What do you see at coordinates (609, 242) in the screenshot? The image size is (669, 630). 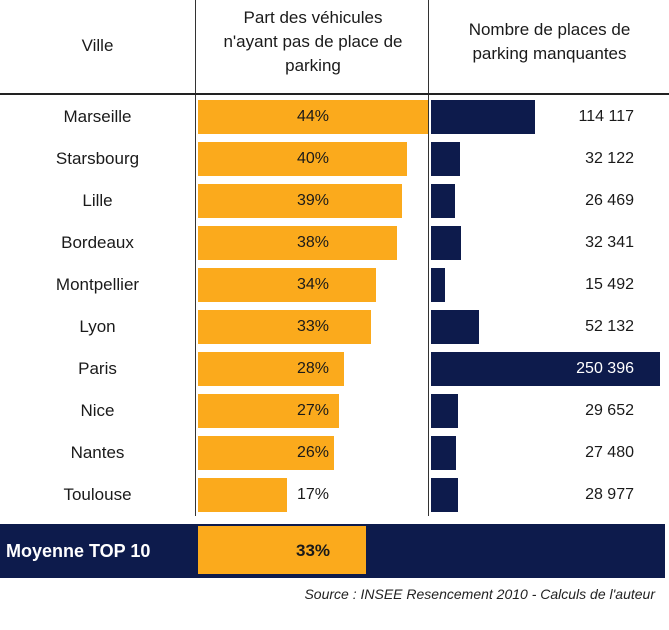 I see `places-label: 32 341` at bounding box center [609, 242].